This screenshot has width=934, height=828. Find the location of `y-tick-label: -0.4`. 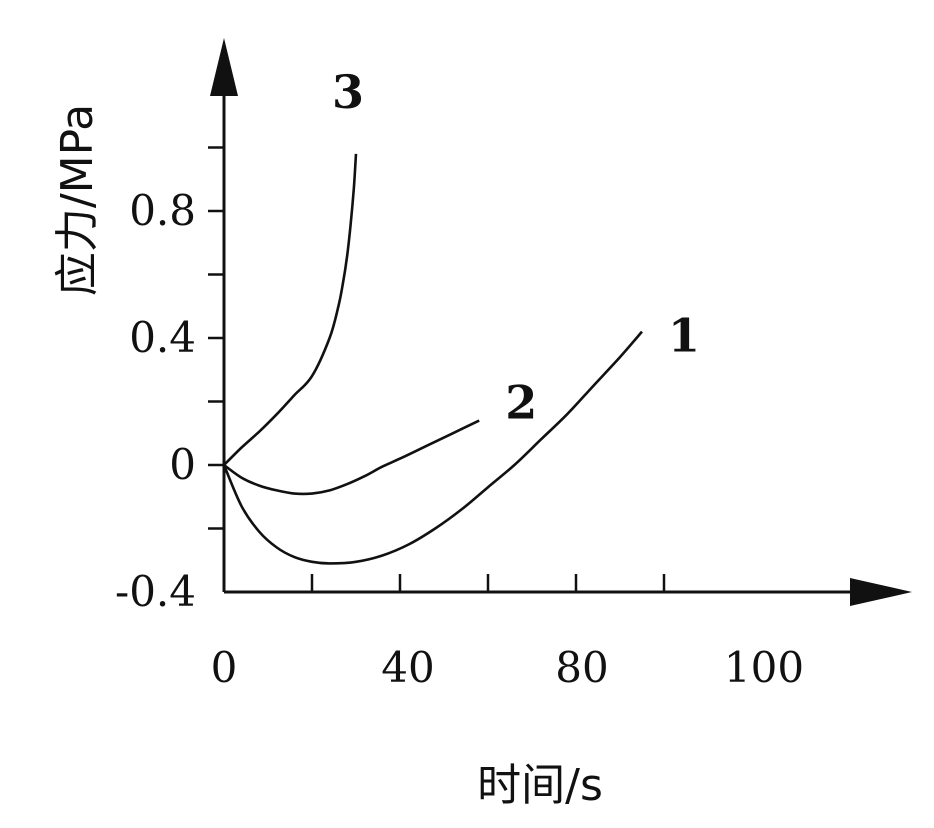

y-tick-label: -0.4 is located at coordinates (155, 591).